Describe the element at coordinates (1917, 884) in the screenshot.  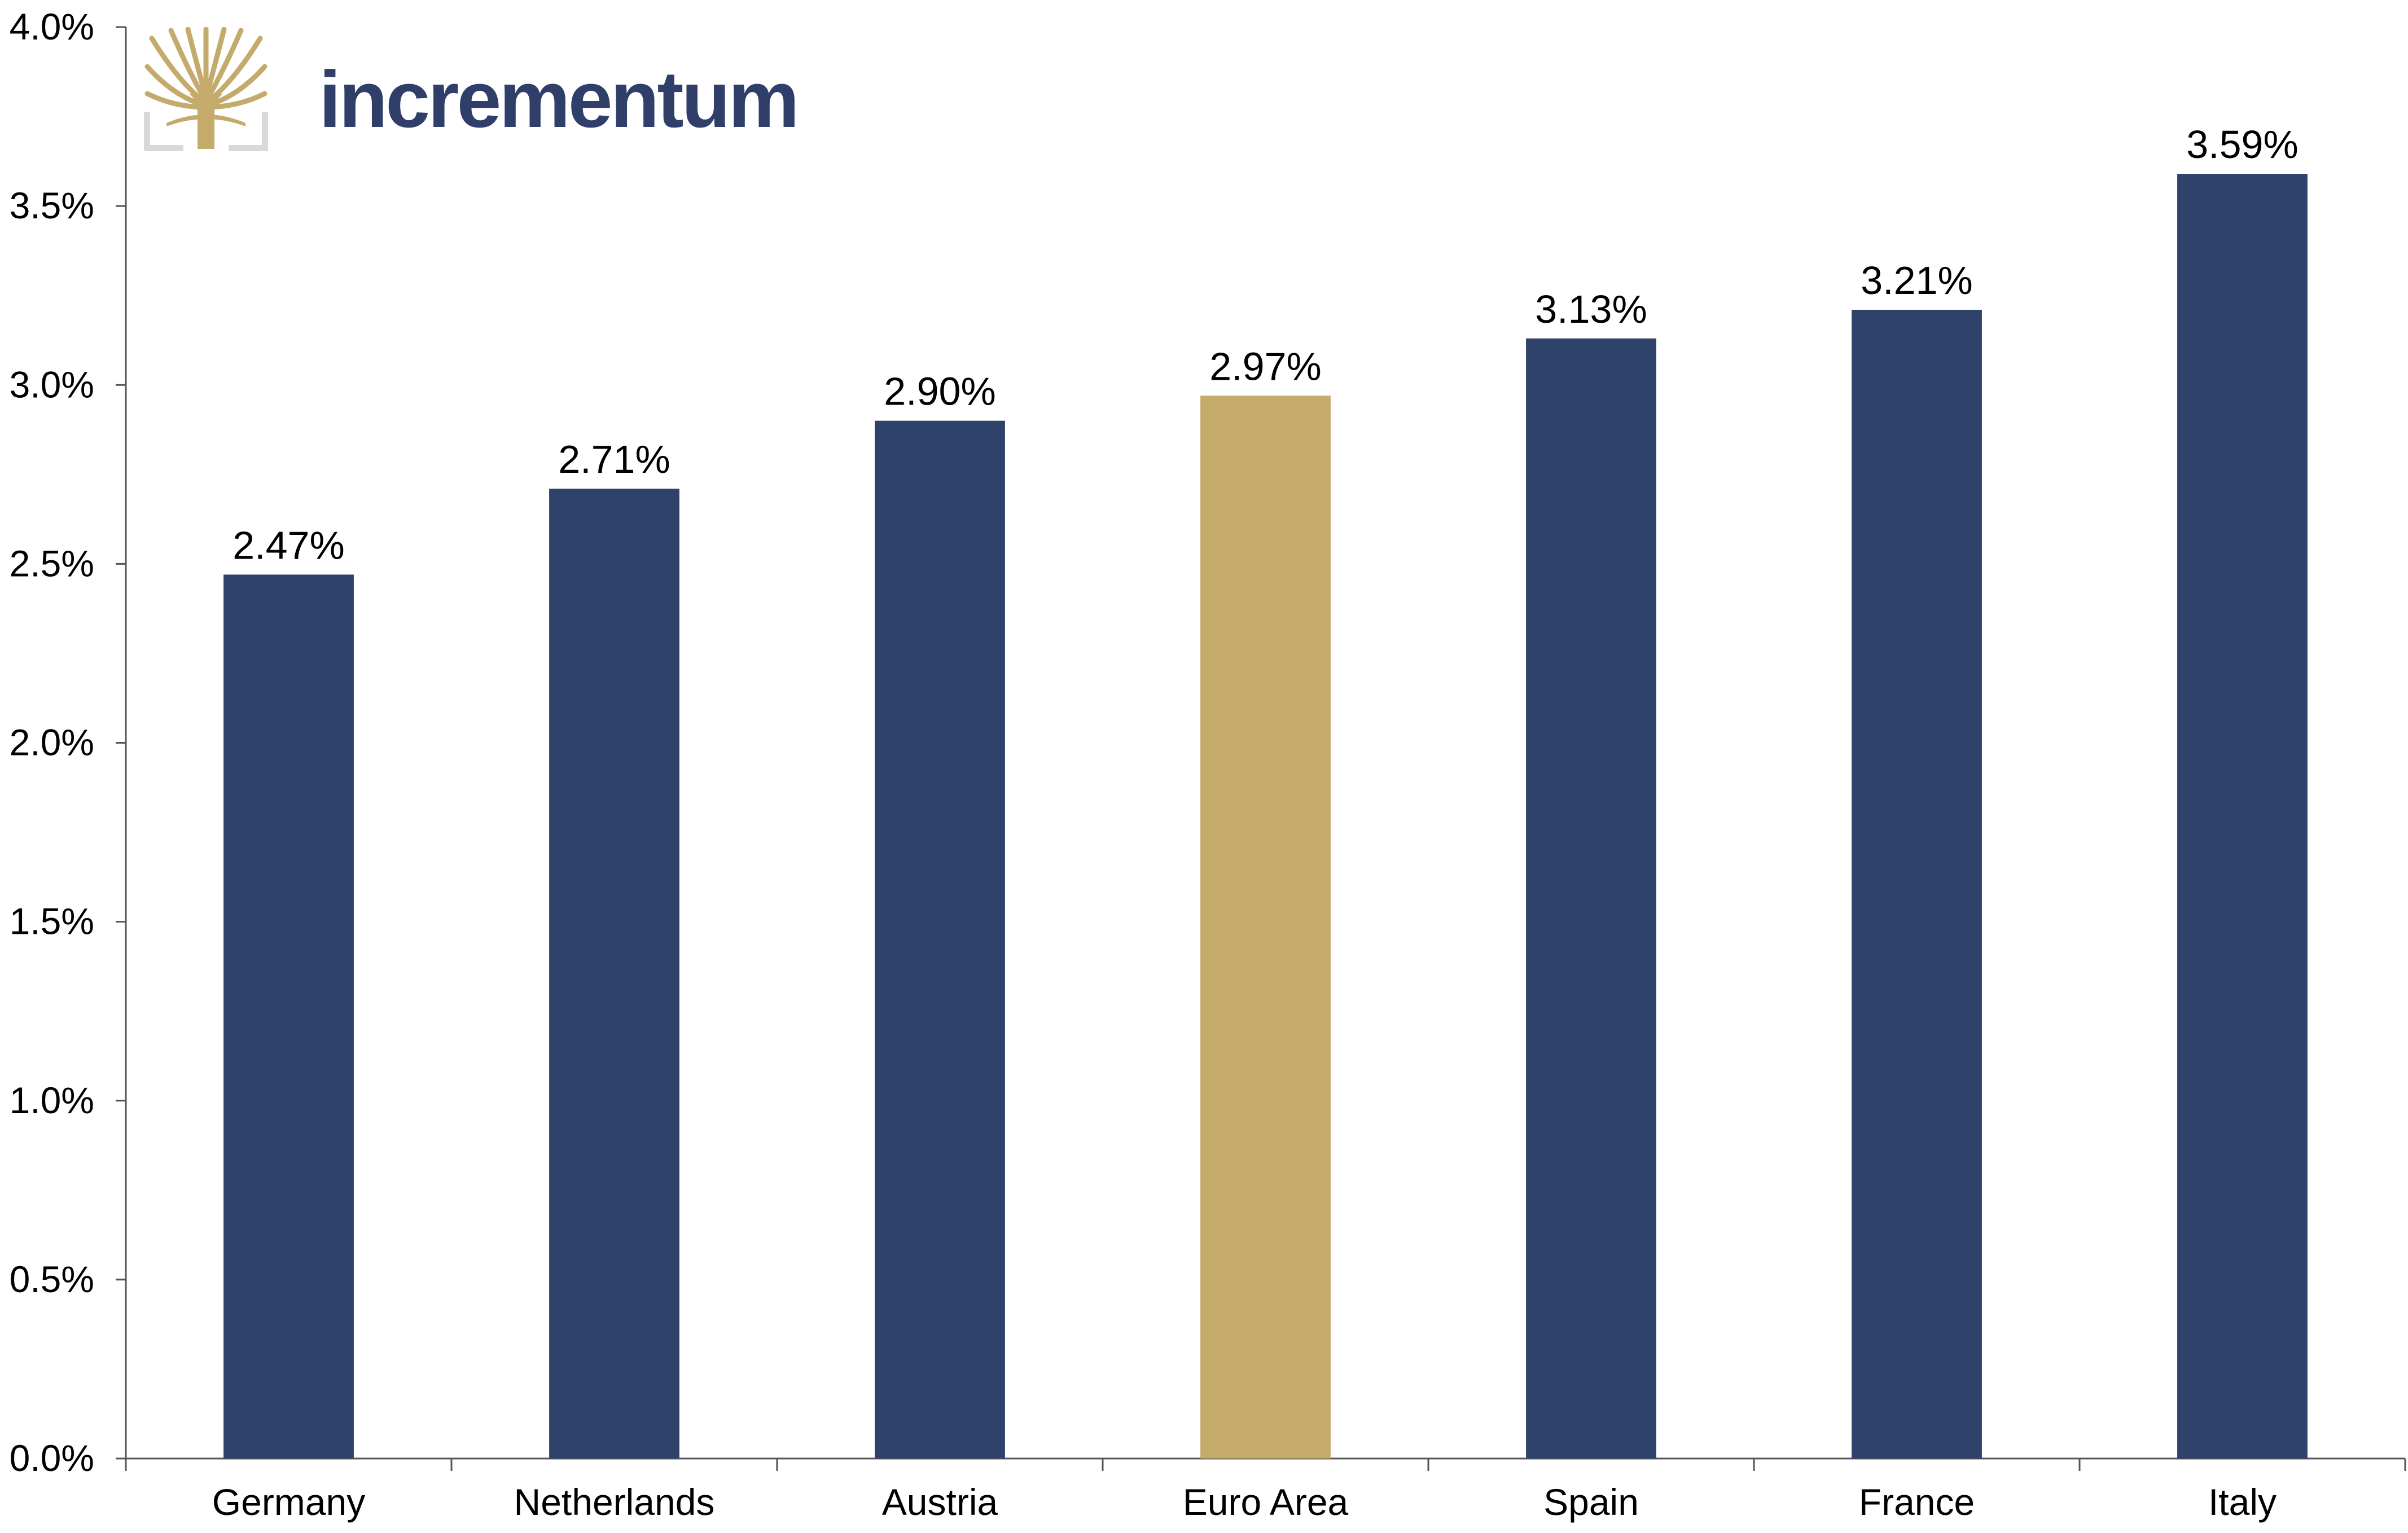
I see `bar-france` at that location.